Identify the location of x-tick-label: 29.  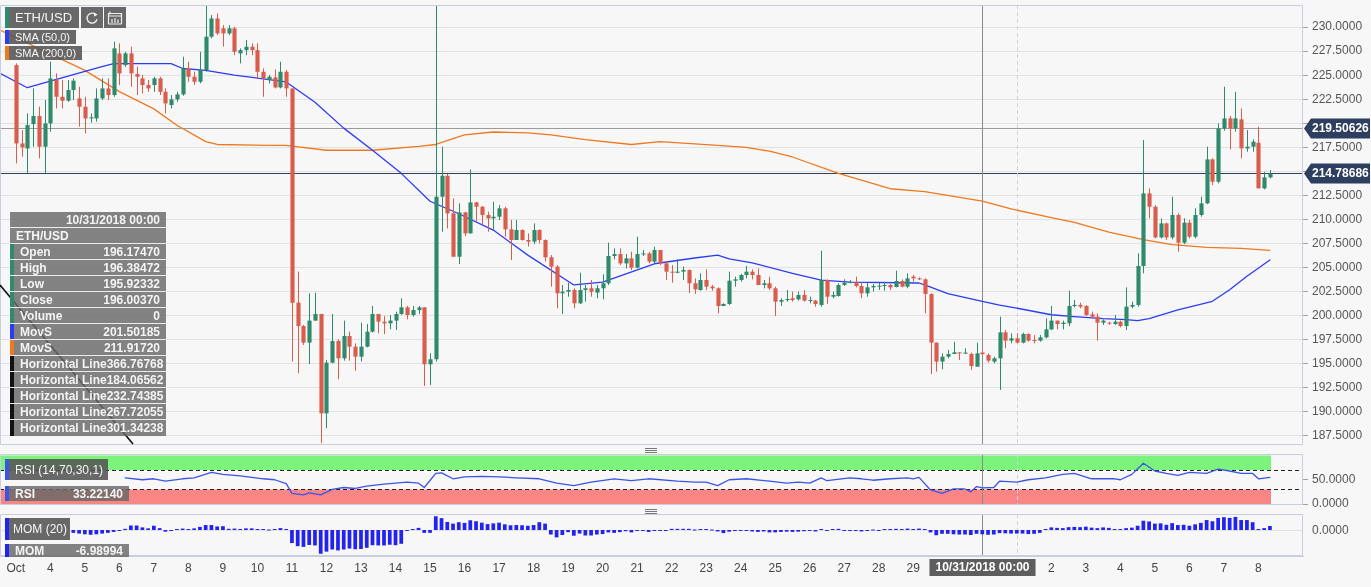
(913, 567).